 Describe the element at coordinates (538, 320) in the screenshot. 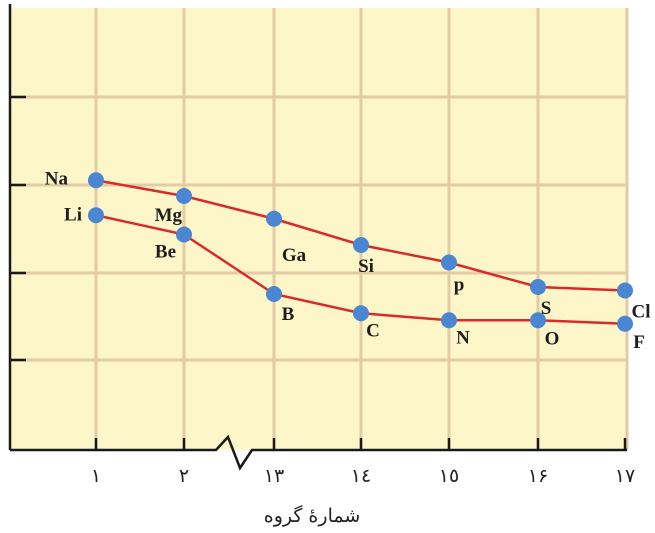

I see `data-point-O` at that location.